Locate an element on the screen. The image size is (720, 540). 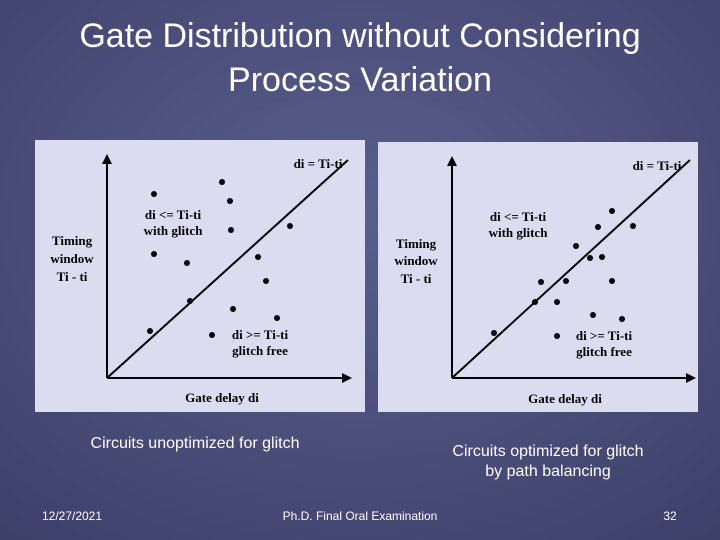
title: Process Variation is located at coordinates (360, 80).